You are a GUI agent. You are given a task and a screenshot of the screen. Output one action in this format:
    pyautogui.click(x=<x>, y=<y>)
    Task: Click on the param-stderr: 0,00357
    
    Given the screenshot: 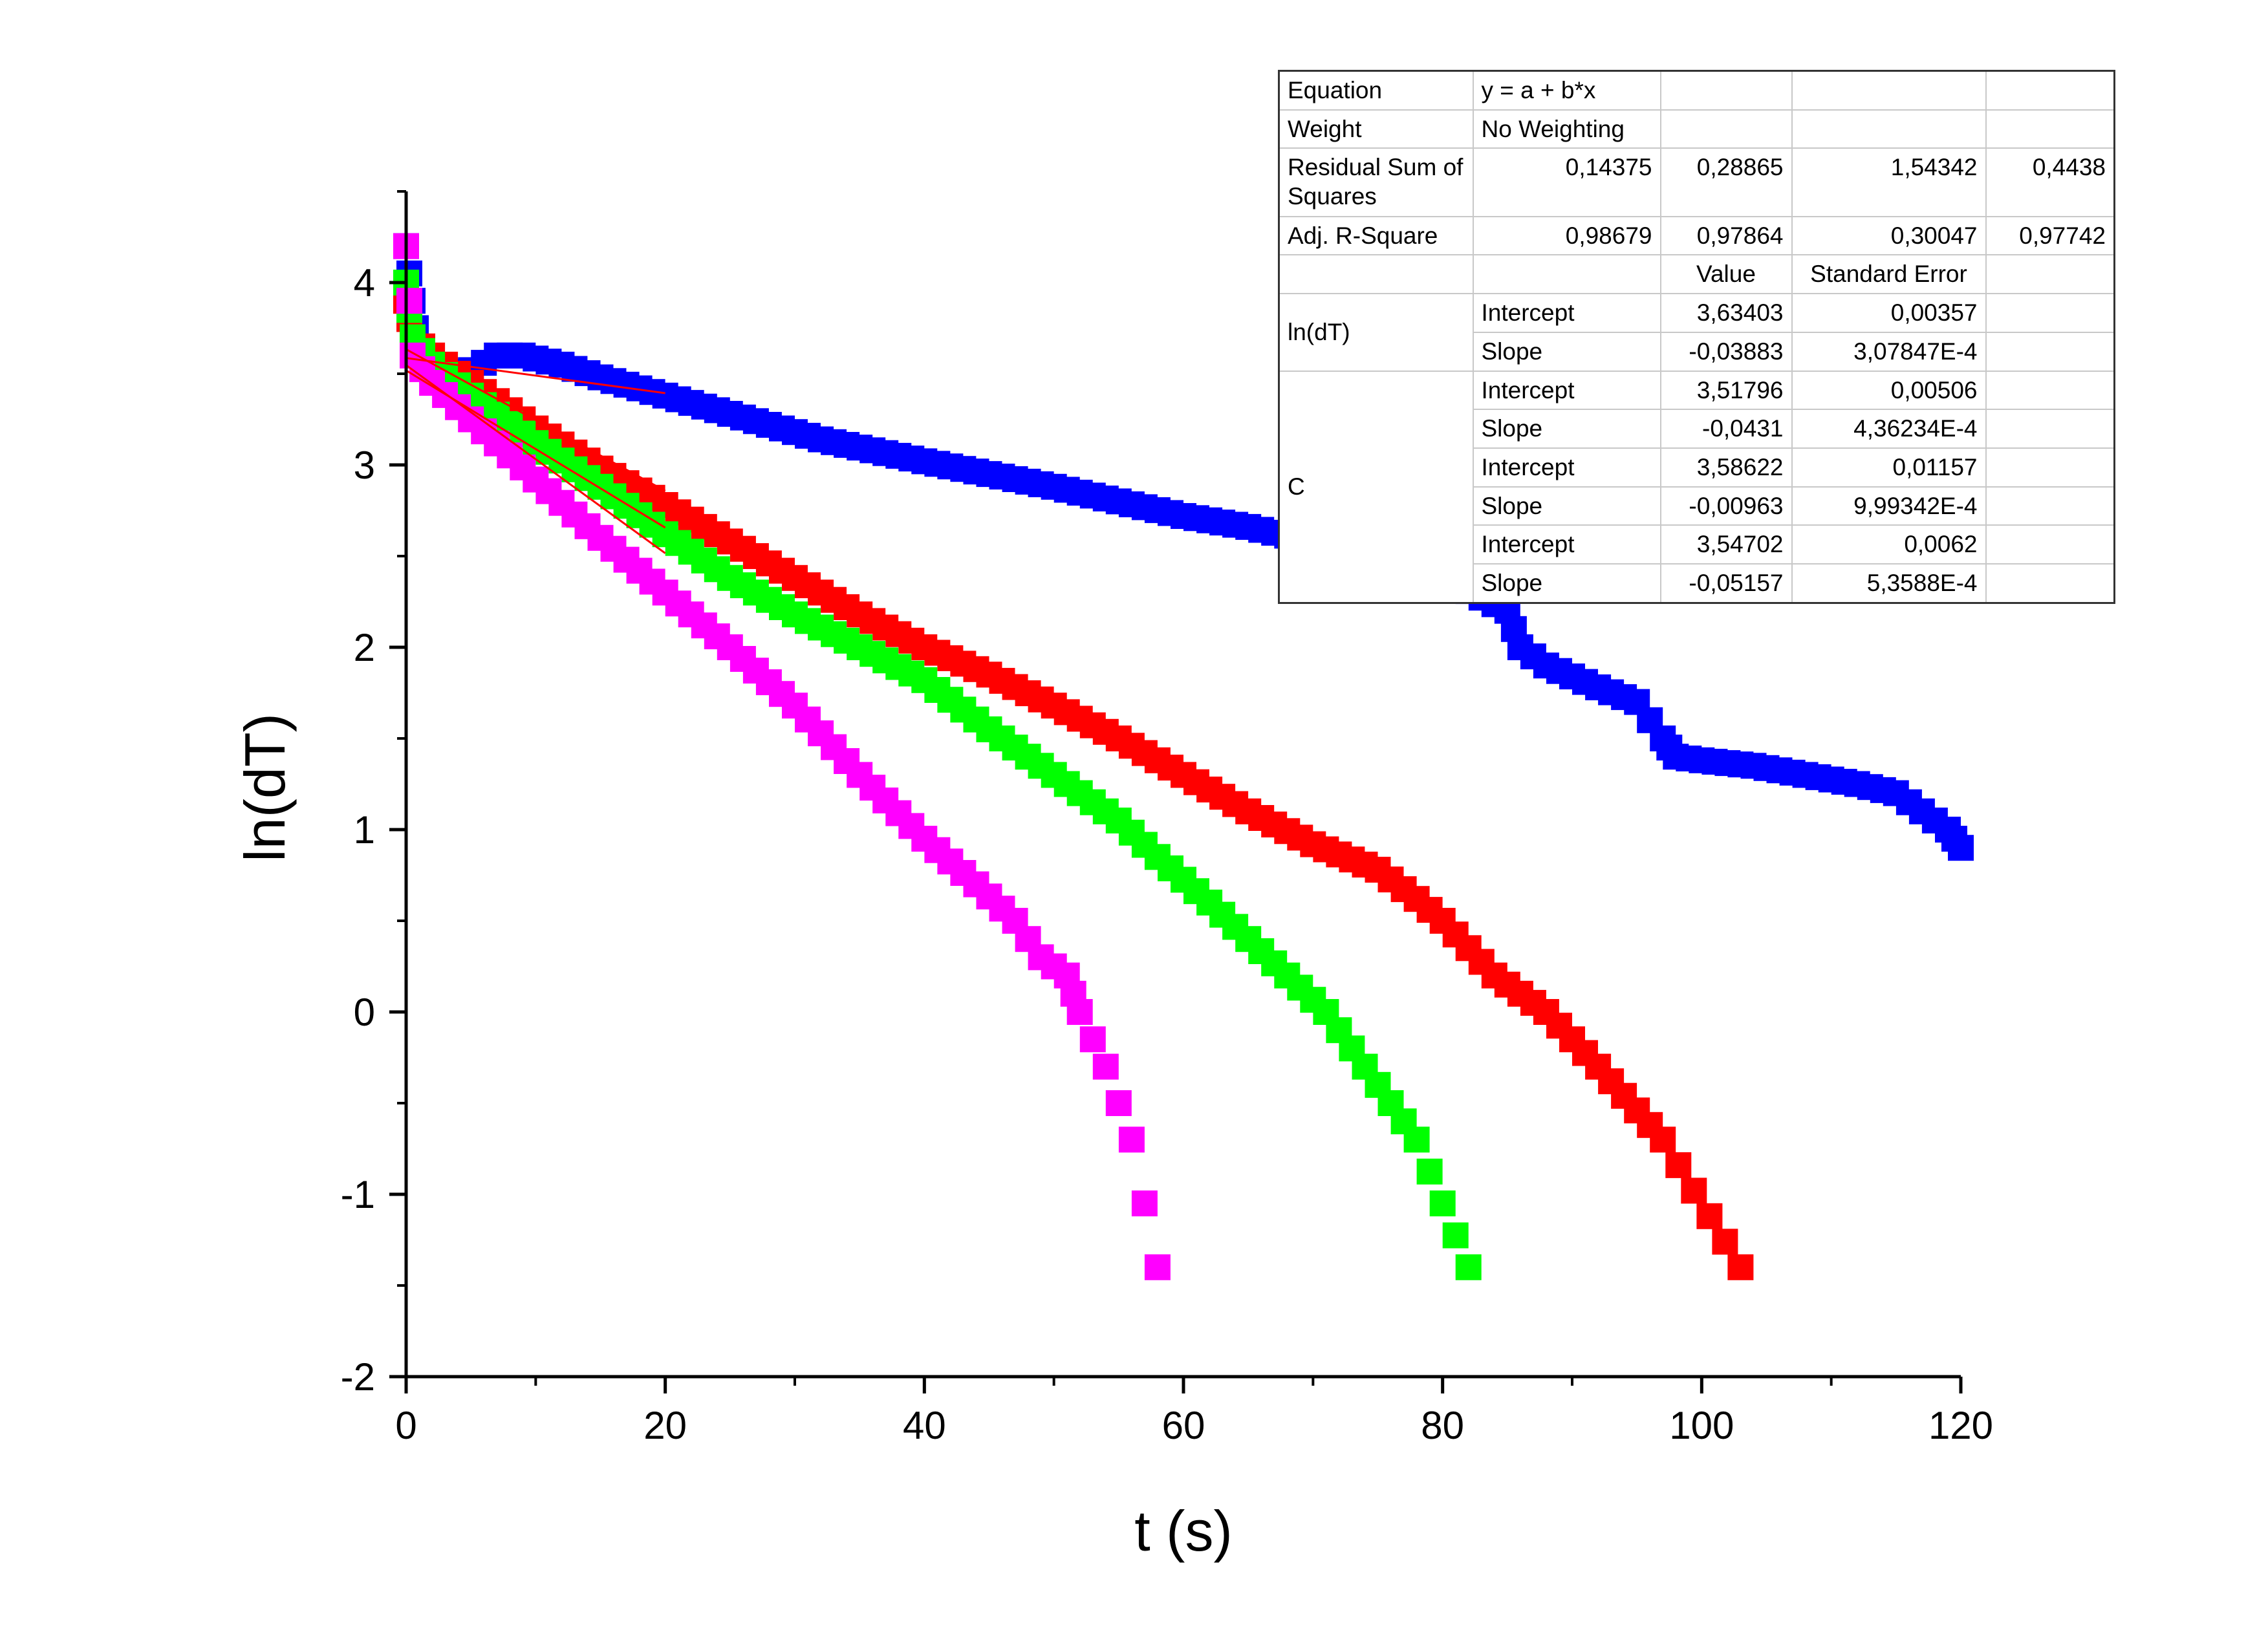 What is the action you would take?
    pyautogui.click(x=1889, y=313)
    